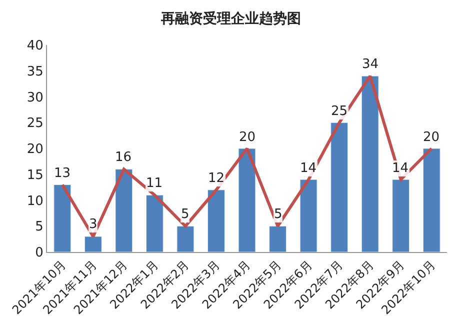 The image size is (462, 327). What do you see at coordinates (339, 111) in the screenshot?
I see `data-label: 25` at bounding box center [339, 111].